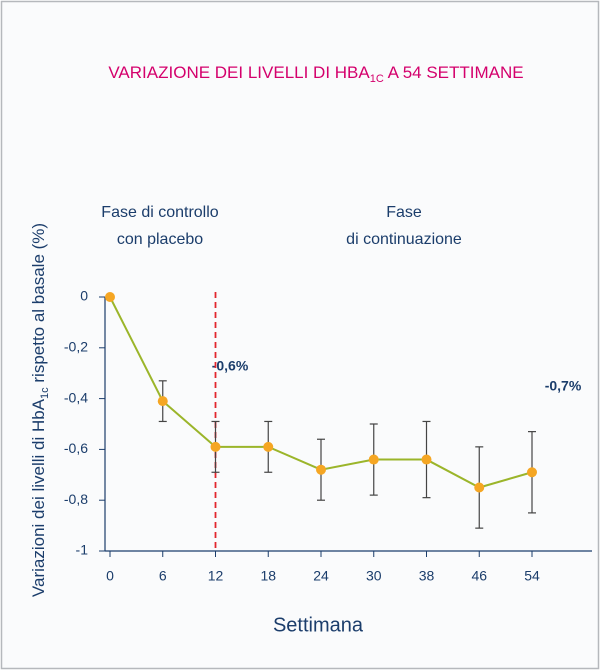 This screenshot has height=670, width=600. Describe the element at coordinates (38, 497) in the screenshot. I see `y-label-main: Variazioni dei livelli di HbA` at that location.